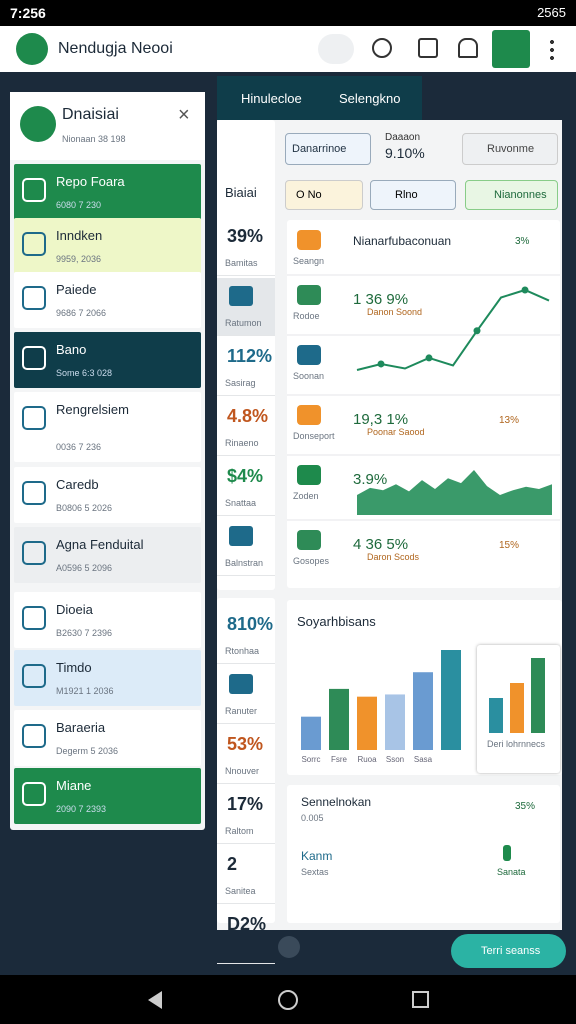 This screenshot has height=1024, width=576. I want to click on stat-label: Bamitas, so click(241, 263).